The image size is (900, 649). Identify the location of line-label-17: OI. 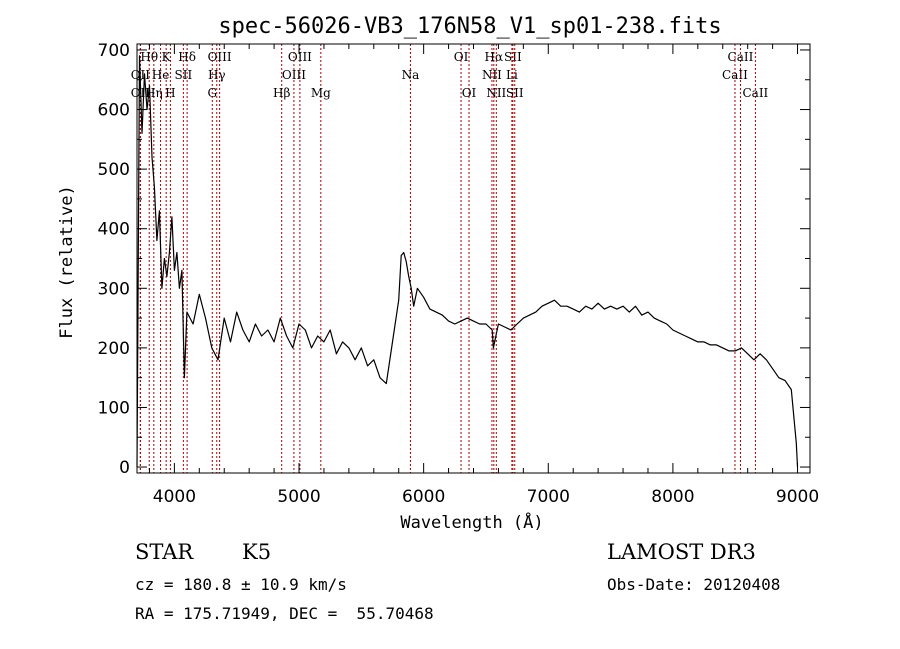
(461, 57).